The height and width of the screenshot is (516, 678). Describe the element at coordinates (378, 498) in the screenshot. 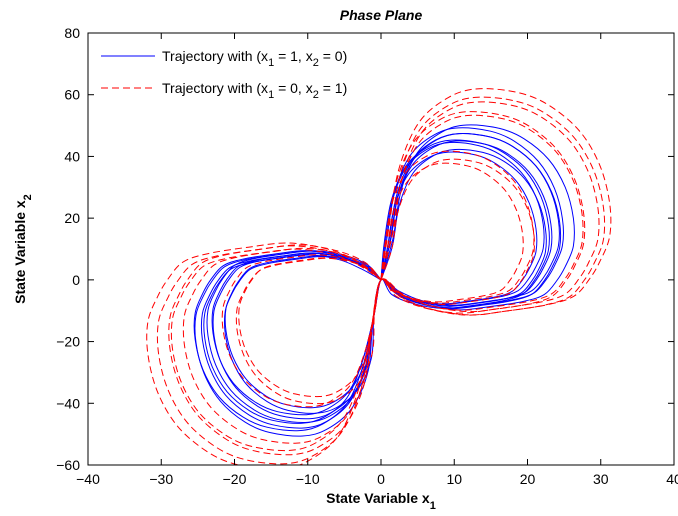

I see `x-axis-label-text: State Variable x` at that location.